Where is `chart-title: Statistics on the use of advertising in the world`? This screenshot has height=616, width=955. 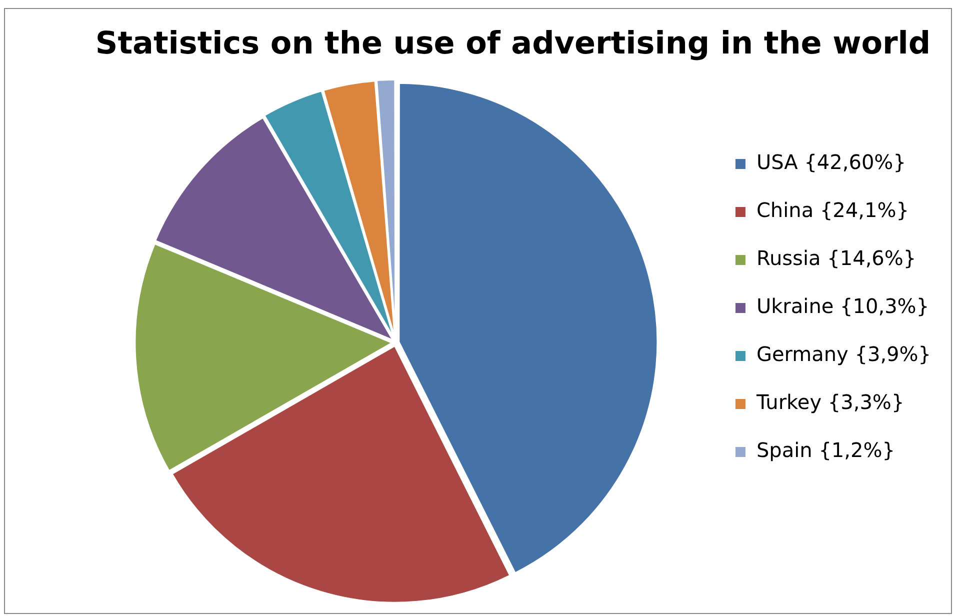
chart-title: Statistics on the use of advertising in the world is located at coordinates (513, 44).